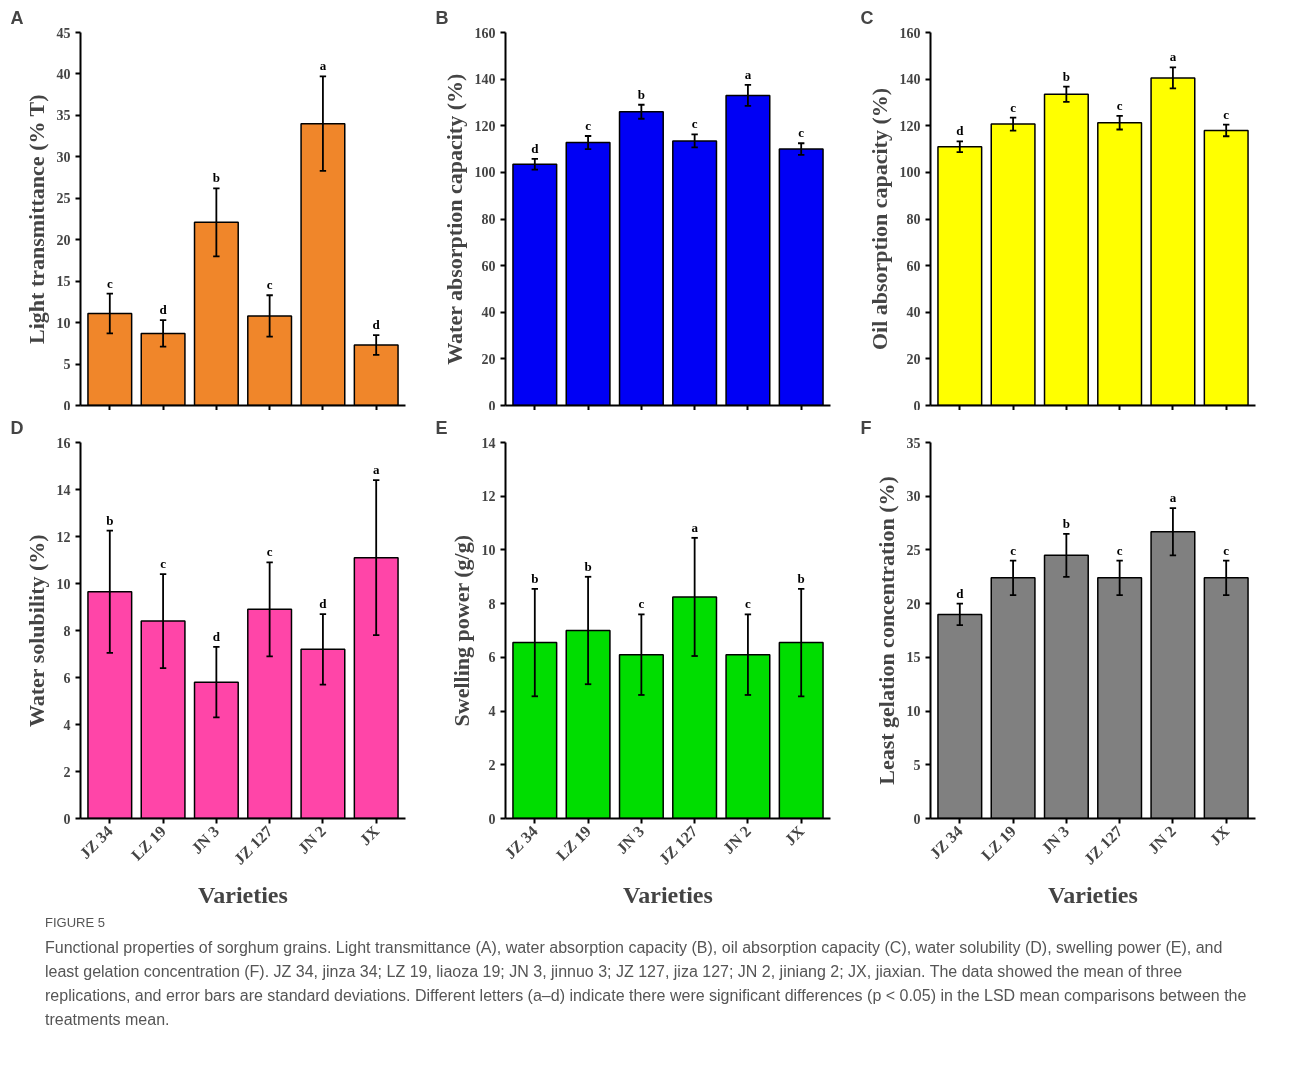 The image size is (1293, 1090). Describe the element at coordinates (879, 219) in the screenshot. I see `y-axis-title: Oil absorption capacity (%)` at that location.